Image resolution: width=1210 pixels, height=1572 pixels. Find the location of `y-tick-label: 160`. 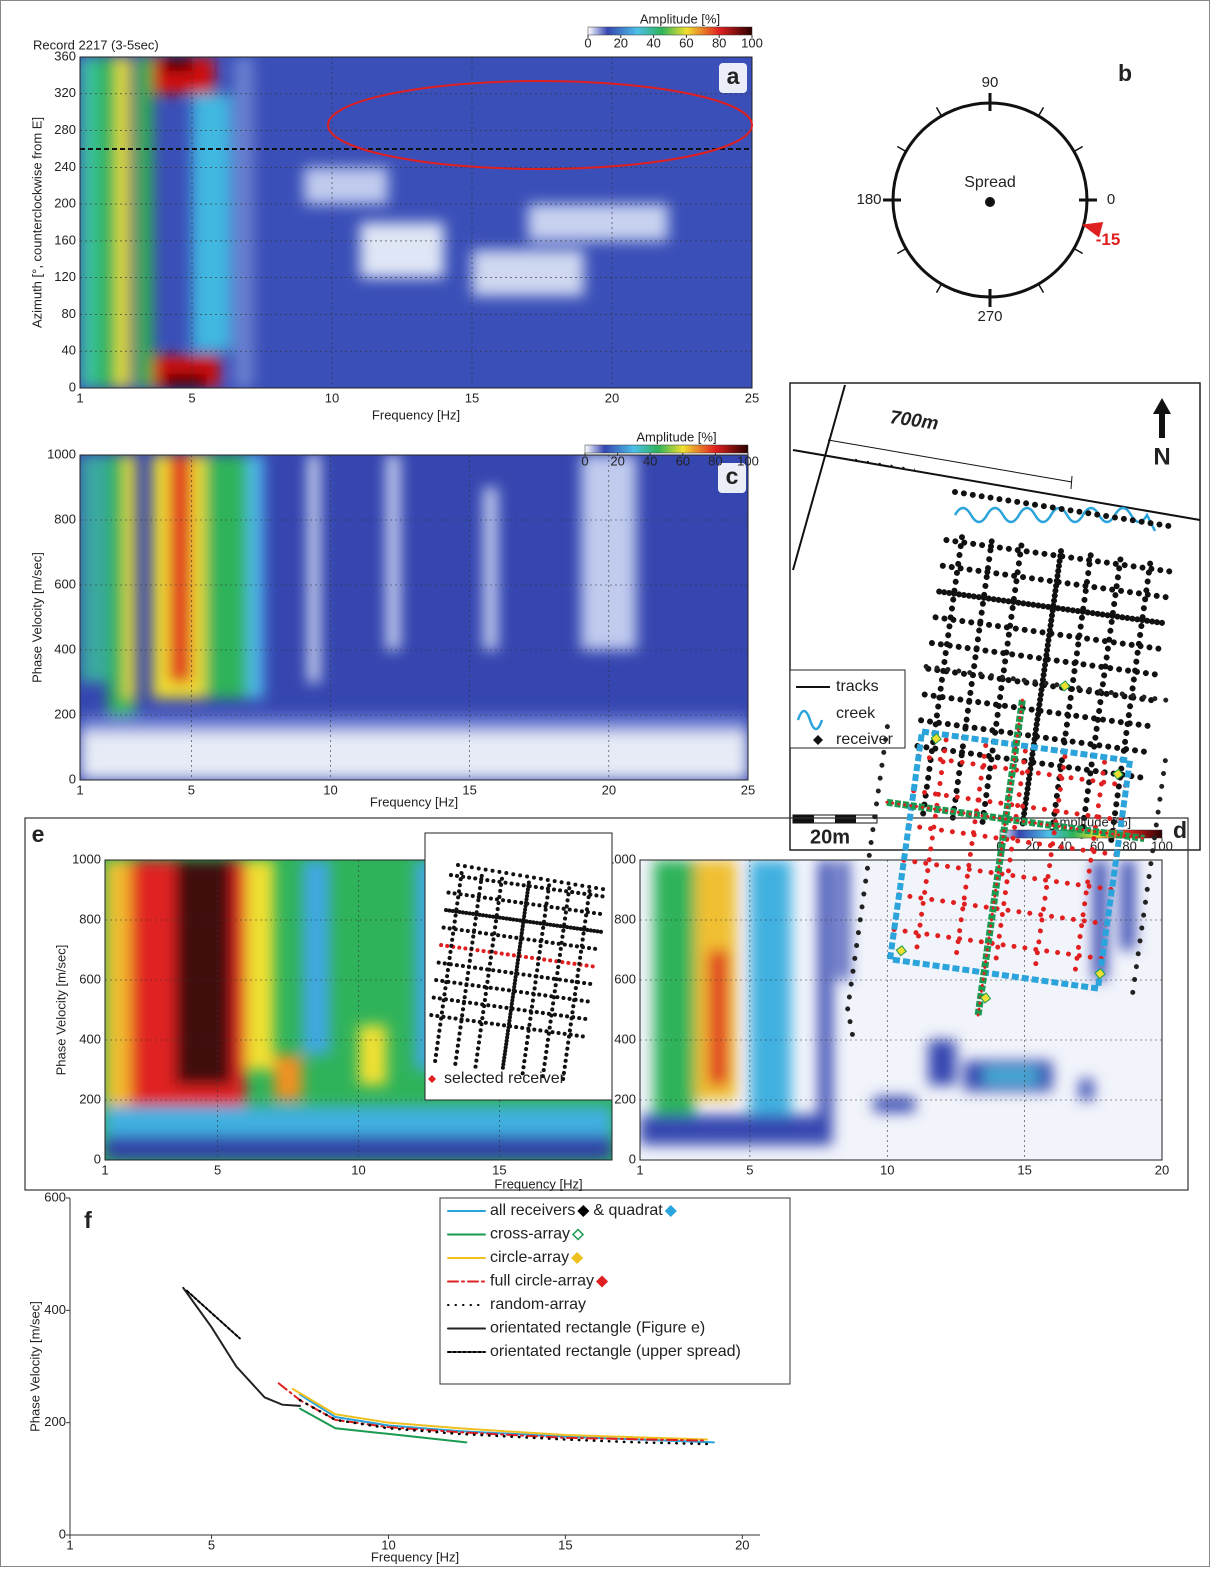

y-tick-label: 160 is located at coordinates (65, 239).